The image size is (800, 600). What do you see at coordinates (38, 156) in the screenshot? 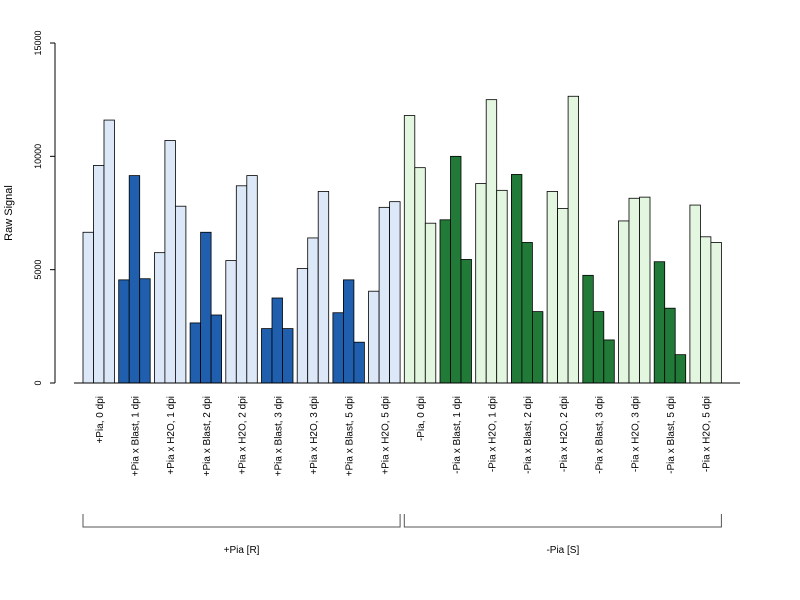
I see `y-tick-label: 10000` at bounding box center [38, 156].